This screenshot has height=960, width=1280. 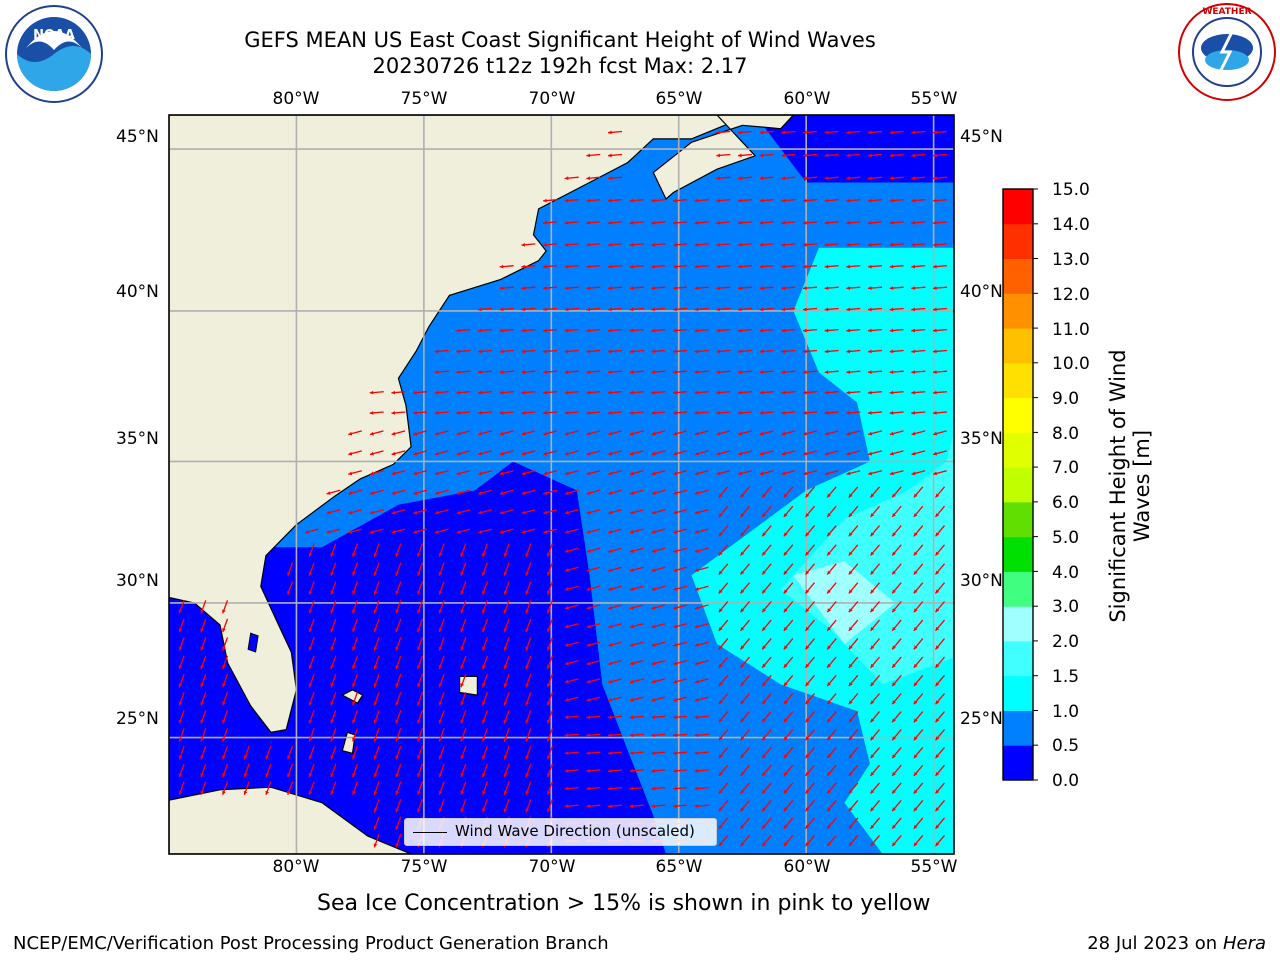 I want to click on colorbar-tick: 12.0, so click(x=1071, y=295).